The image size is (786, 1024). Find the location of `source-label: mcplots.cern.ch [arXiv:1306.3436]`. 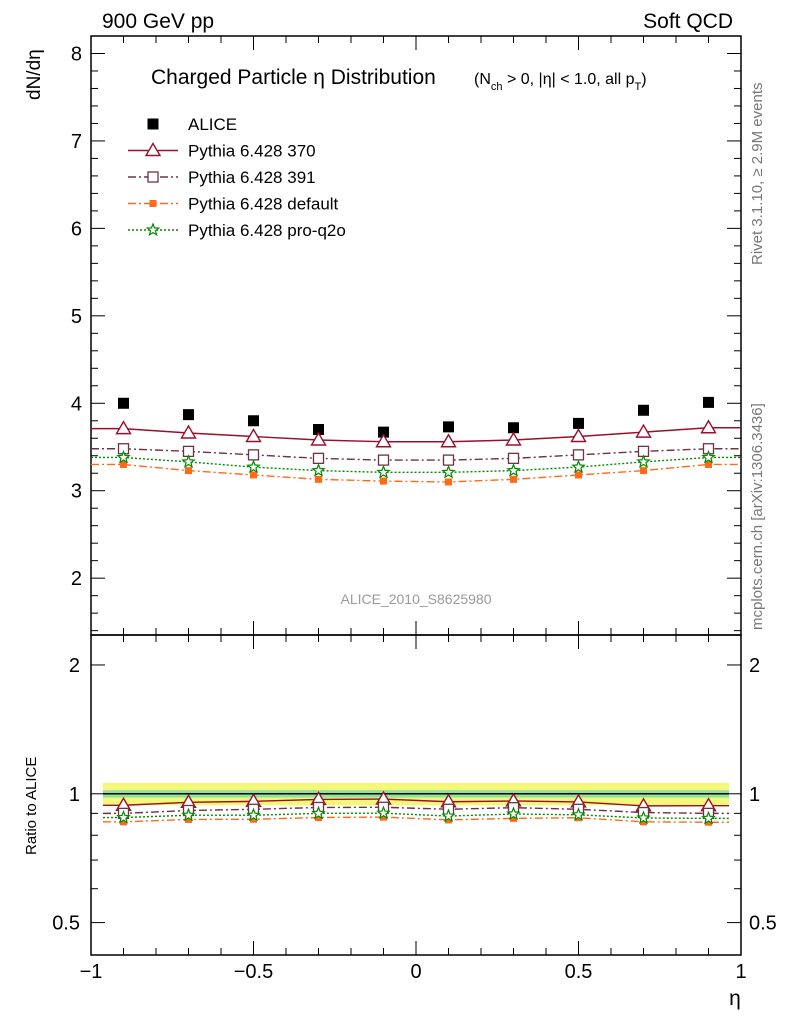

source-label: mcplots.cern.ch [arXiv:1306.3436] is located at coordinates (757, 516).